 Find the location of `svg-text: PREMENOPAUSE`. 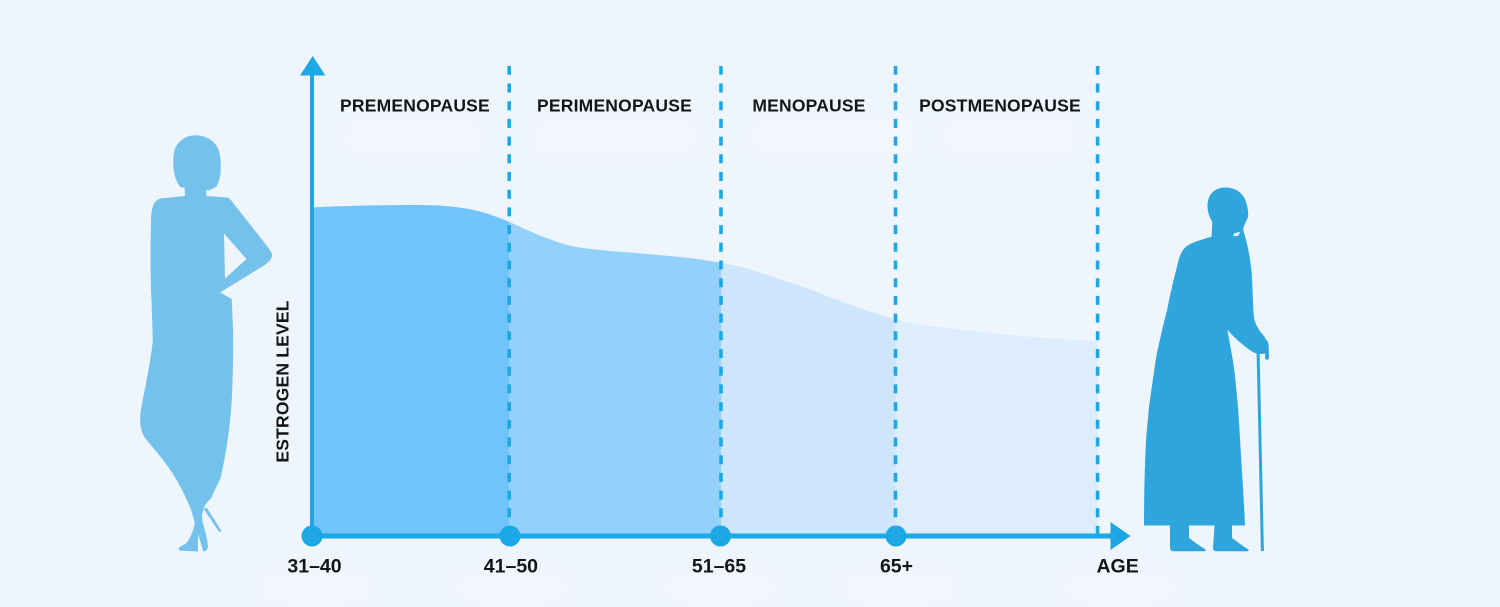

svg-text: PREMENOPAUSE is located at coordinates (415, 106).